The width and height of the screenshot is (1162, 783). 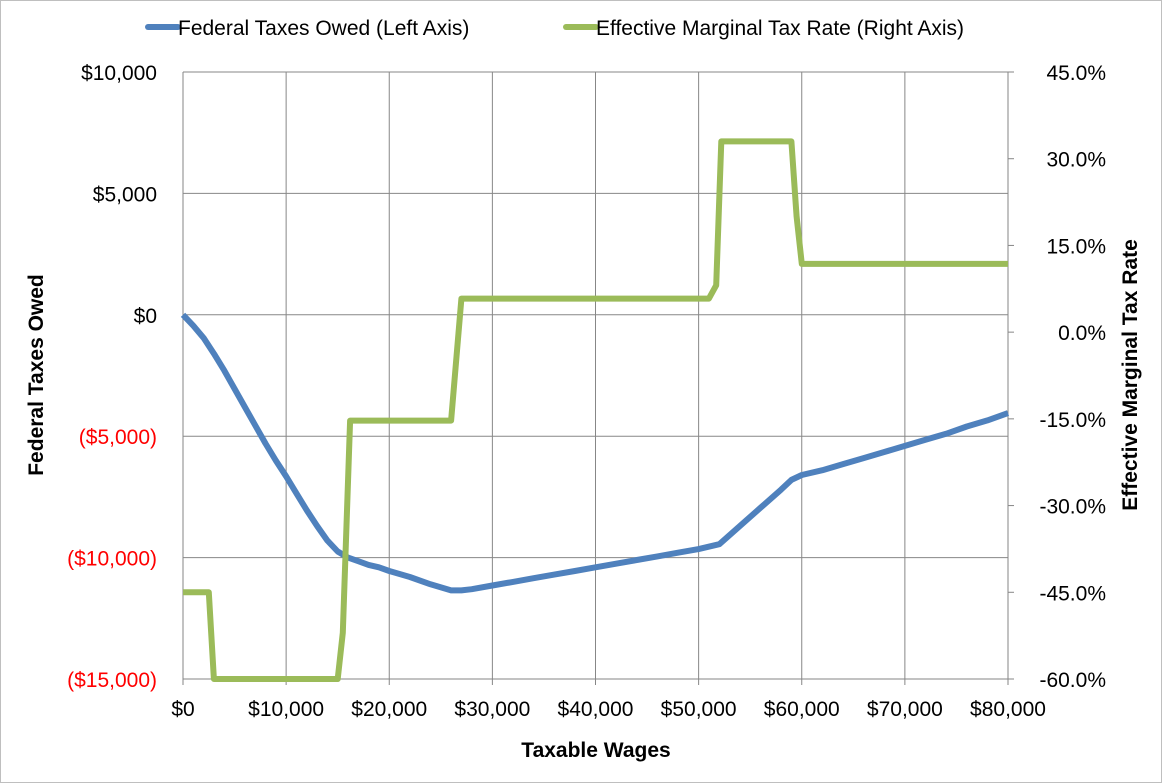 What do you see at coordinates (286, 709) in the screenshot?
I see `x-tick-label: $10,000` at bounding box center [286, 709].